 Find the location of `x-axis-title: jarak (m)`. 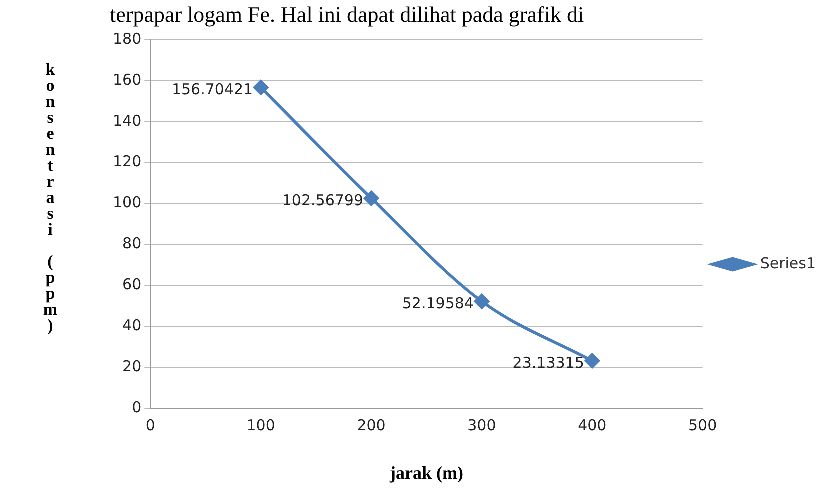

x-axis-title: jarak (m) is located at coordinates (426, 472).